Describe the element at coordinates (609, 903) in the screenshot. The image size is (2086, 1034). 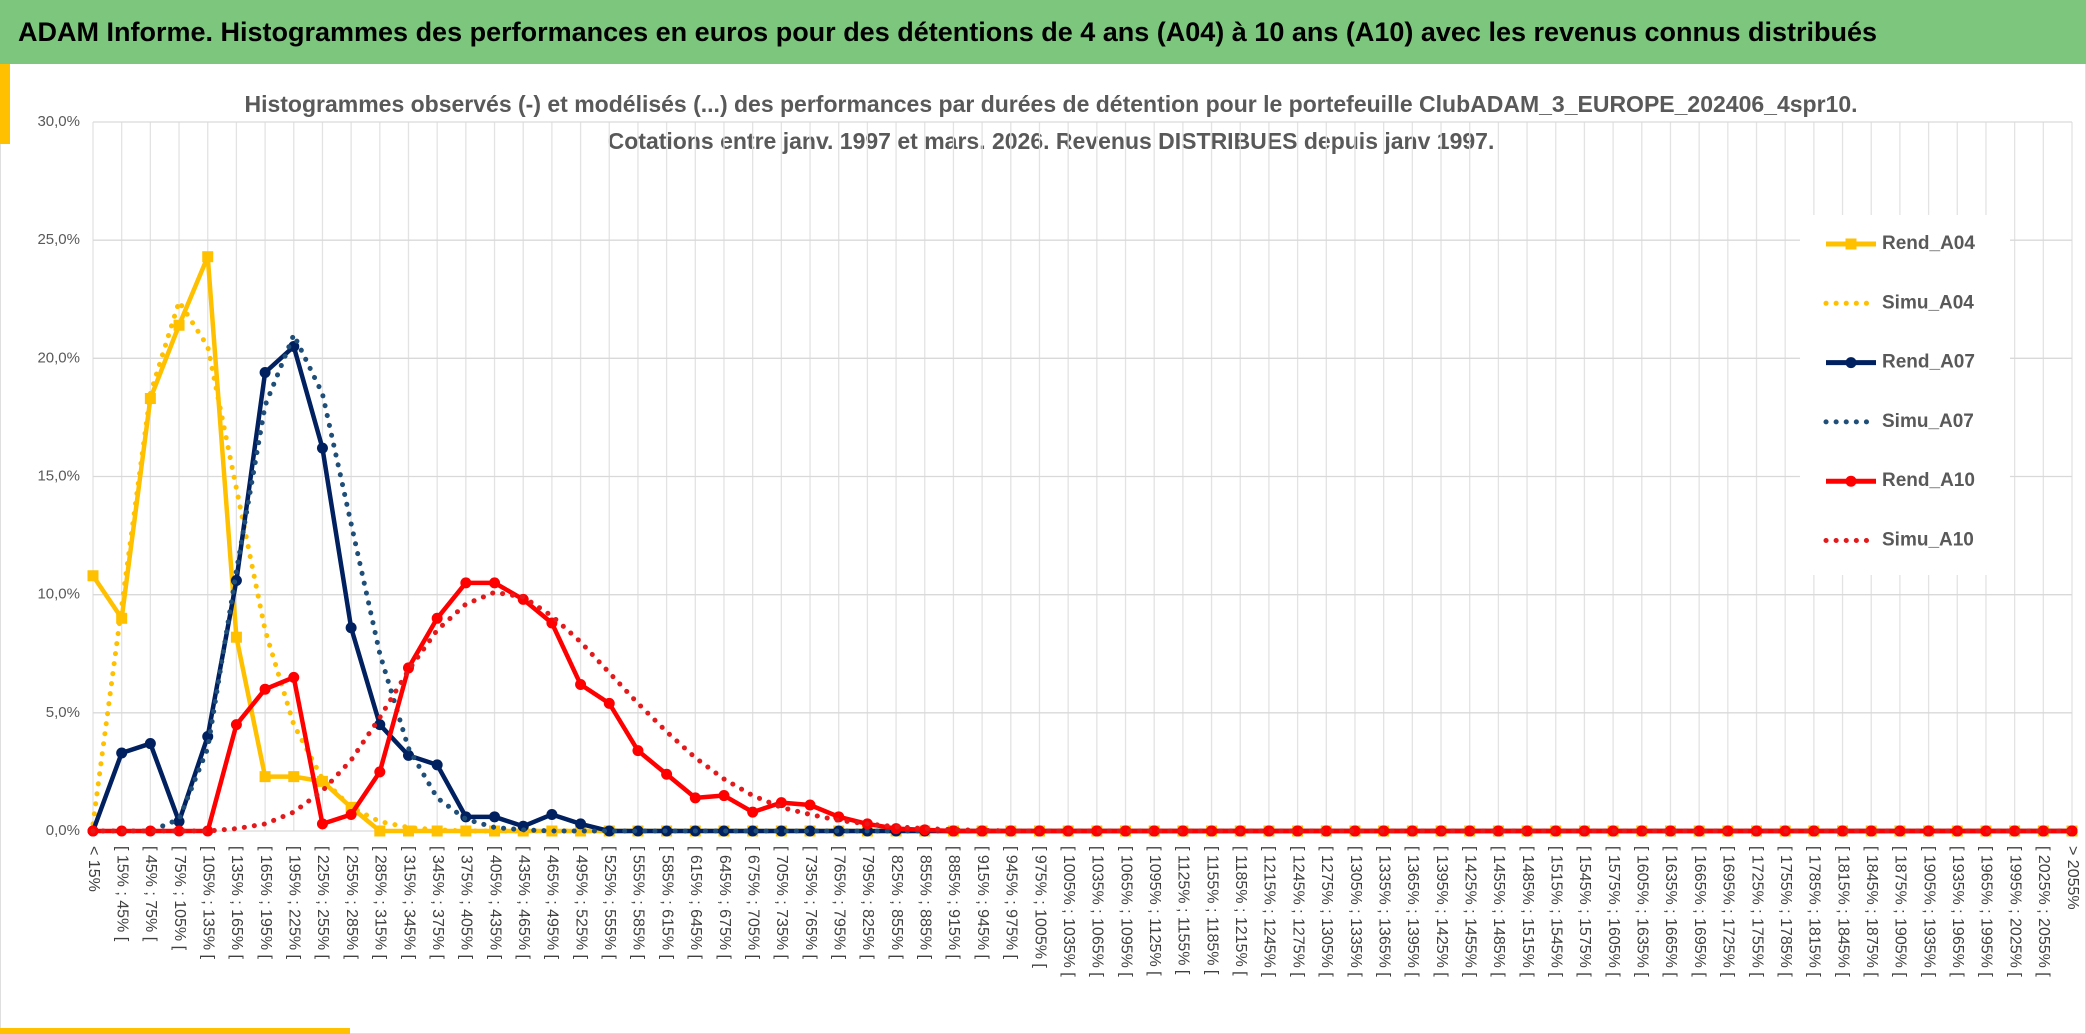
I see `x-tick-label: [ 525% ; 555% [` at that location.